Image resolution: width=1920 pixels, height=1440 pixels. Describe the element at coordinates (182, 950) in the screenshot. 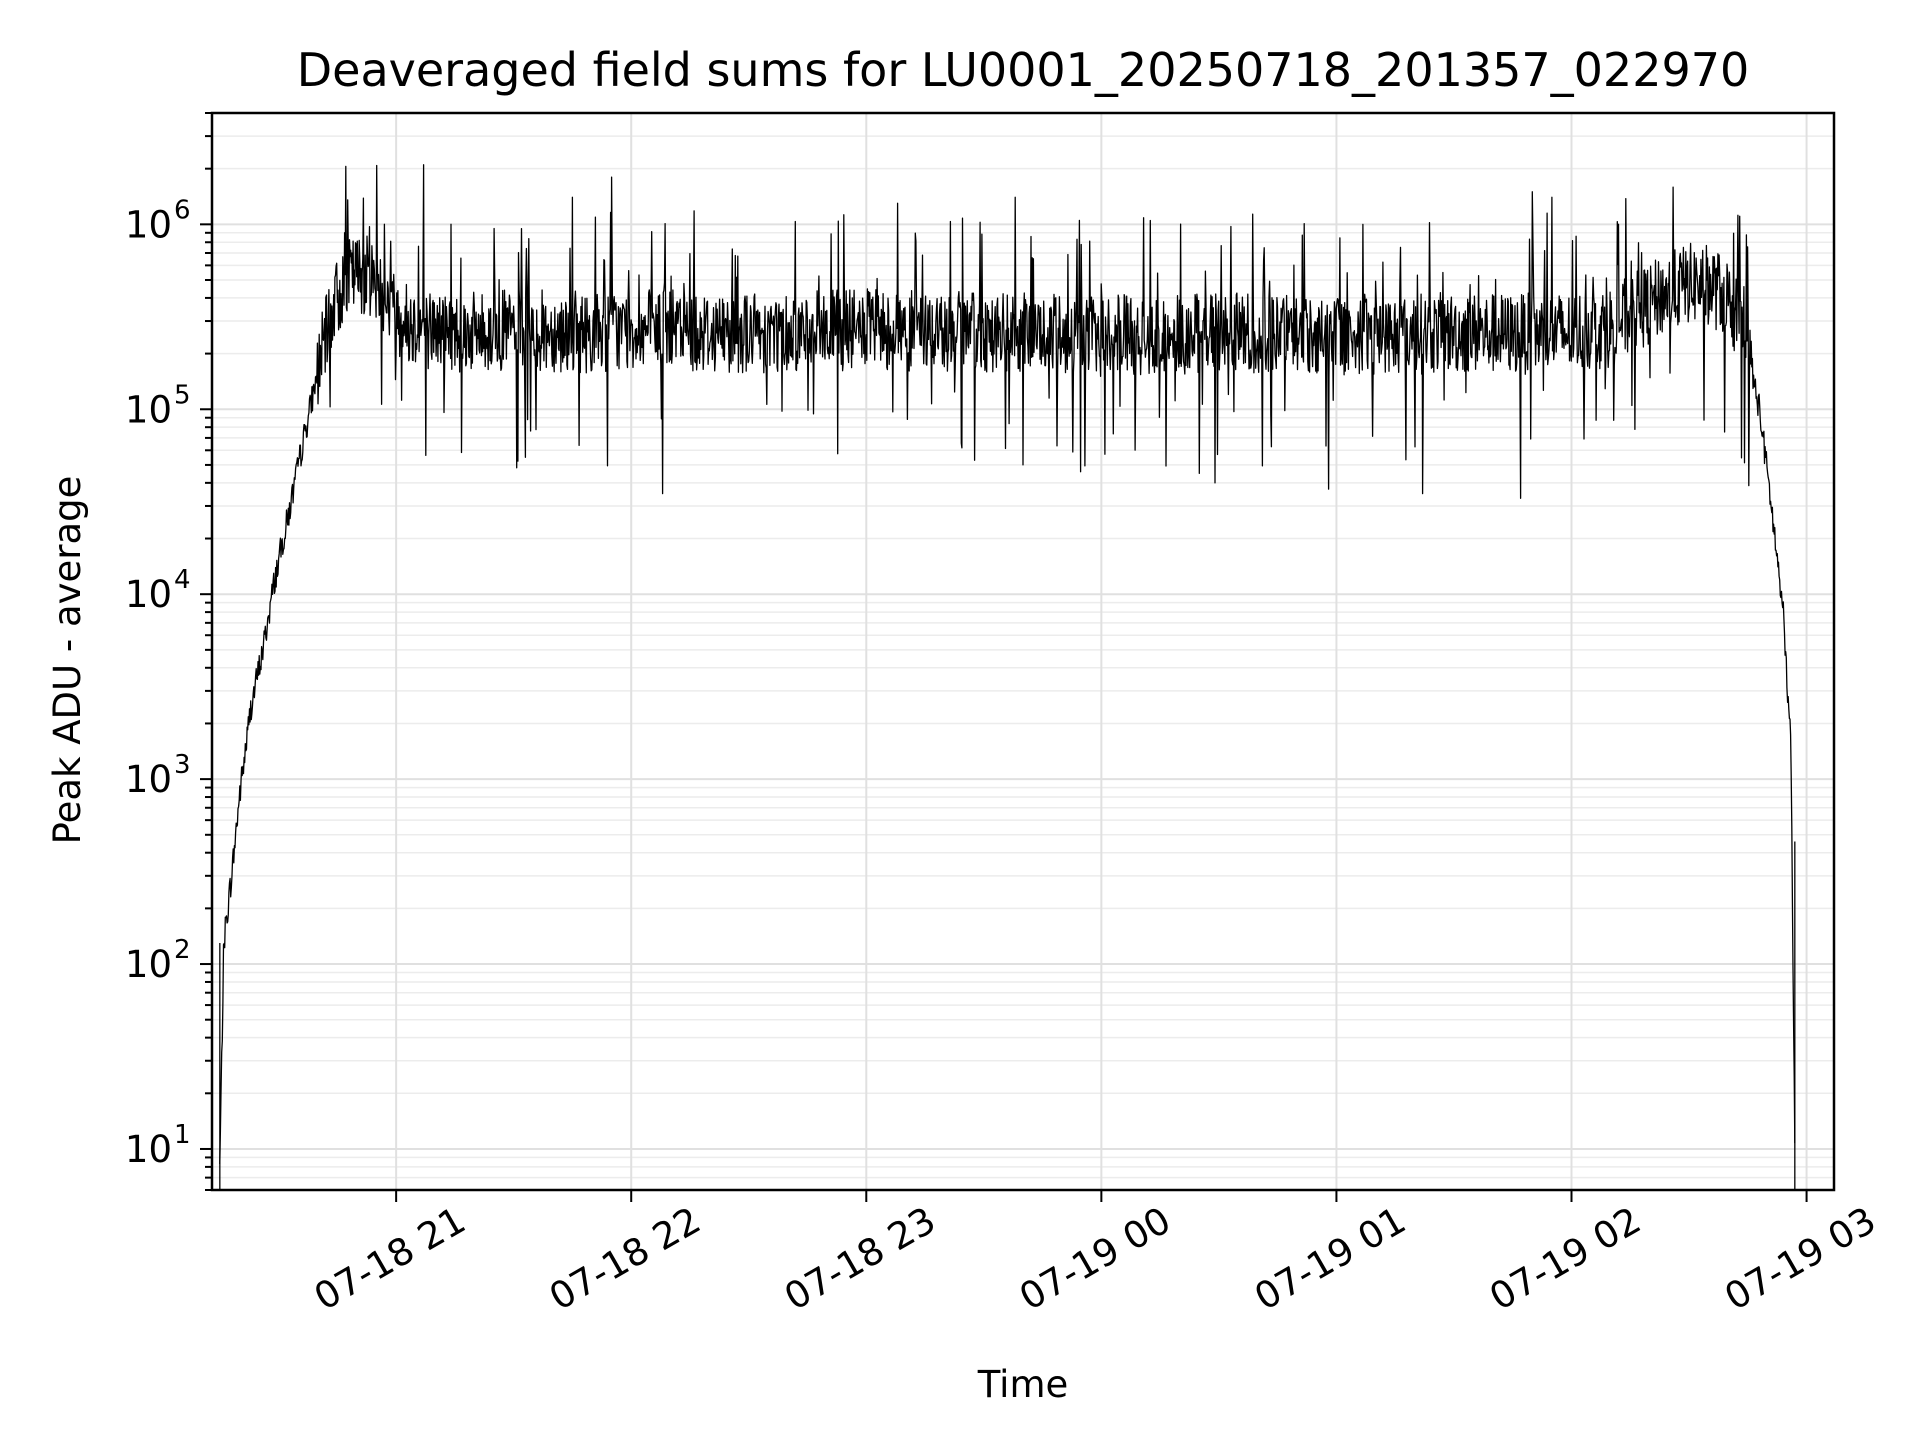

I see `y-tick-exponent: 2` at that location.